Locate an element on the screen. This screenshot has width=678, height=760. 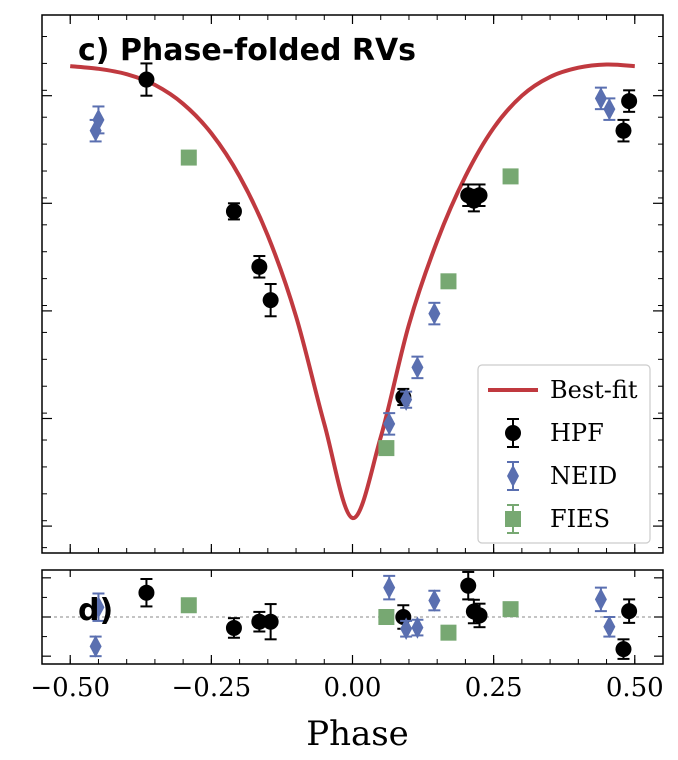
x-axis-label: Phase is located at coordinates (357, 734).